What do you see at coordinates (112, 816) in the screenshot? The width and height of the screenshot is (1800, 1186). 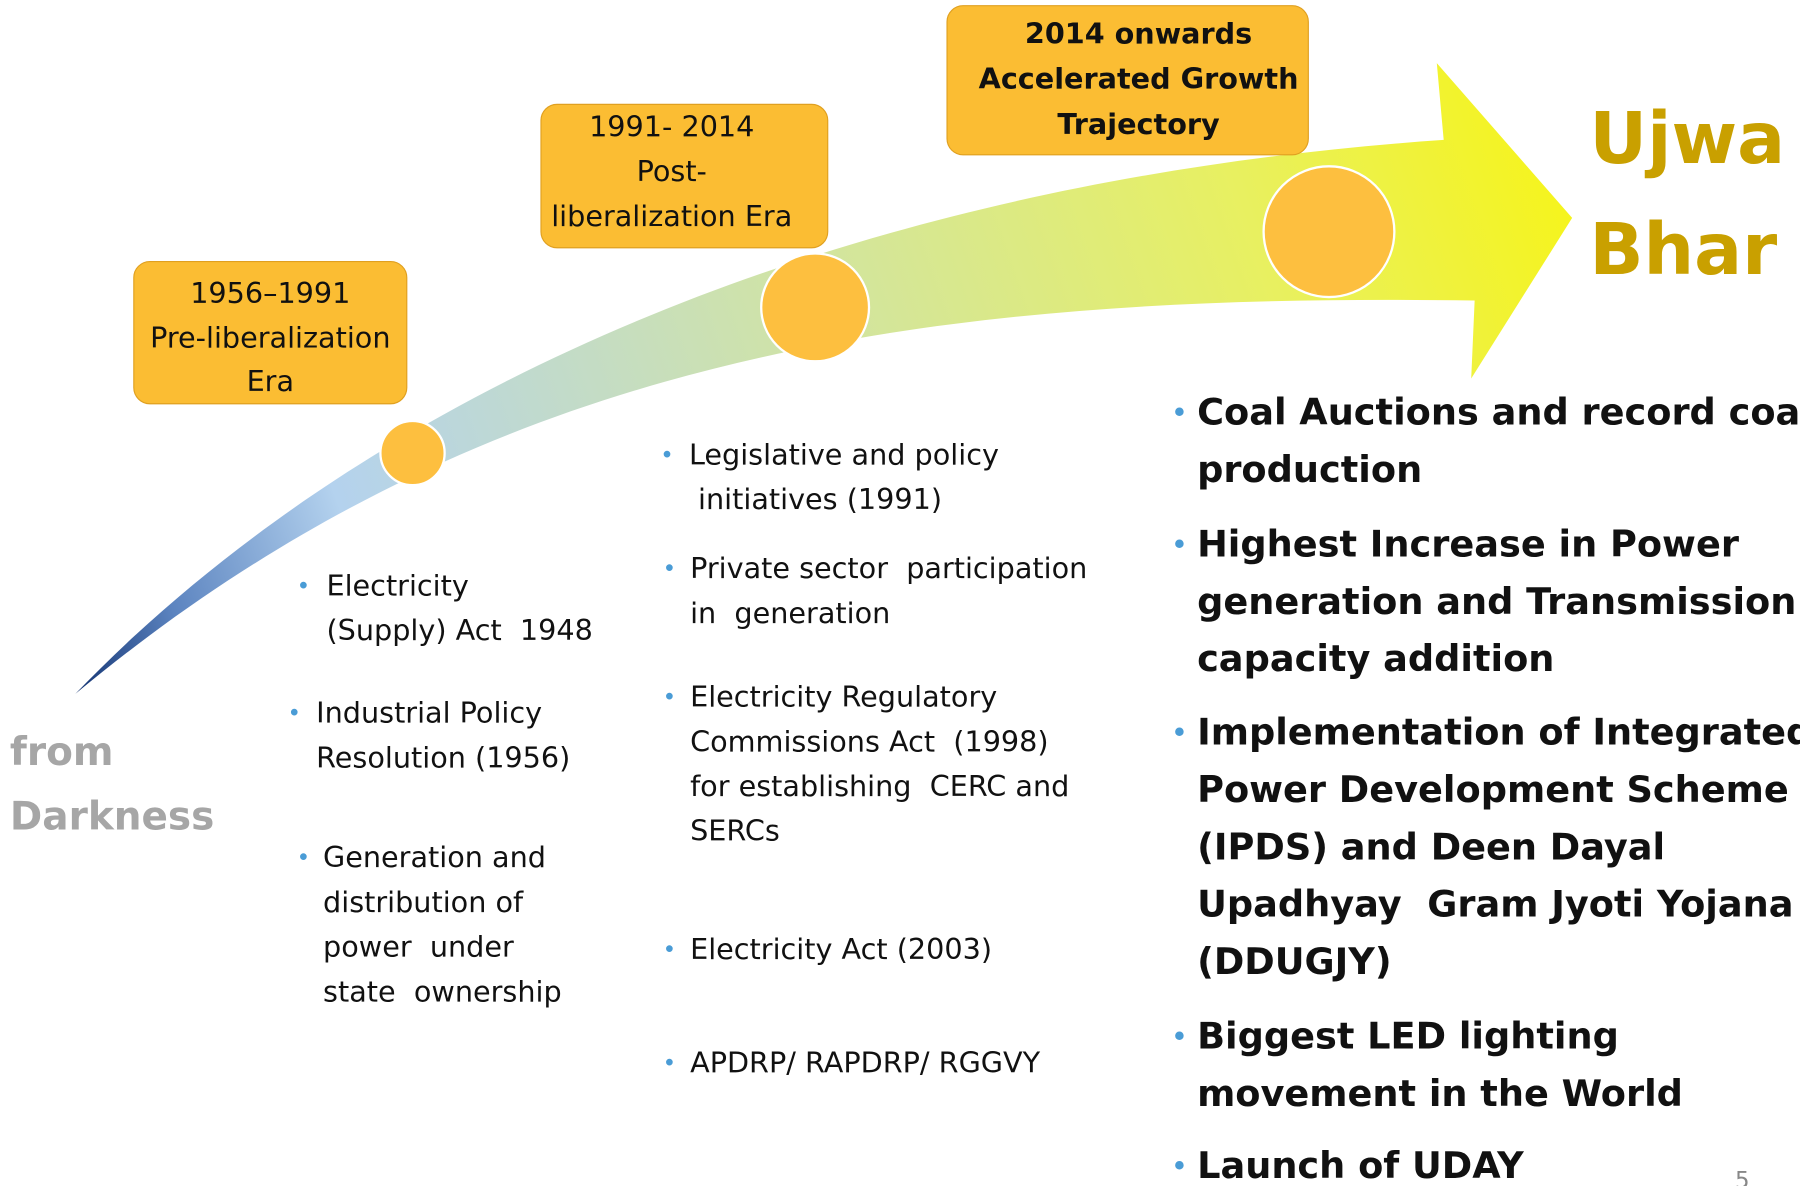 I see `origin-label: Darkness` at bounding box center [112, 816].